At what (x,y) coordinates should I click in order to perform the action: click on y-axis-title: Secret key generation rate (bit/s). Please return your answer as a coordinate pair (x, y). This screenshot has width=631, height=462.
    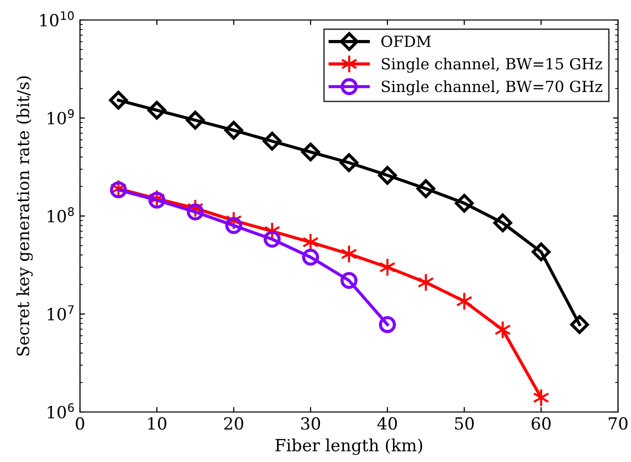
    Looking at the image, I should click on (24, 216).